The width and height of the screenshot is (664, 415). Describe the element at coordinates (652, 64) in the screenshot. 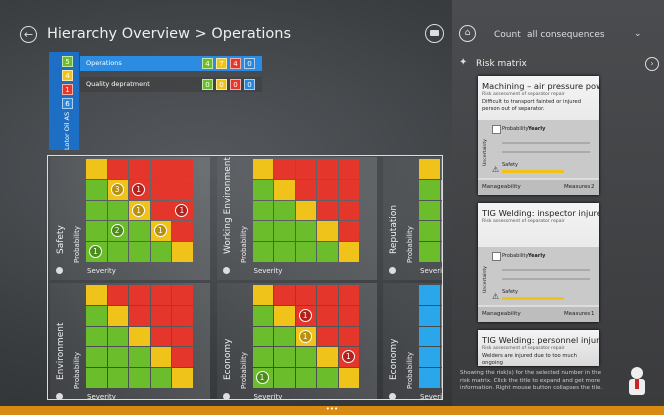

I see `expand-button: ›` at that location.